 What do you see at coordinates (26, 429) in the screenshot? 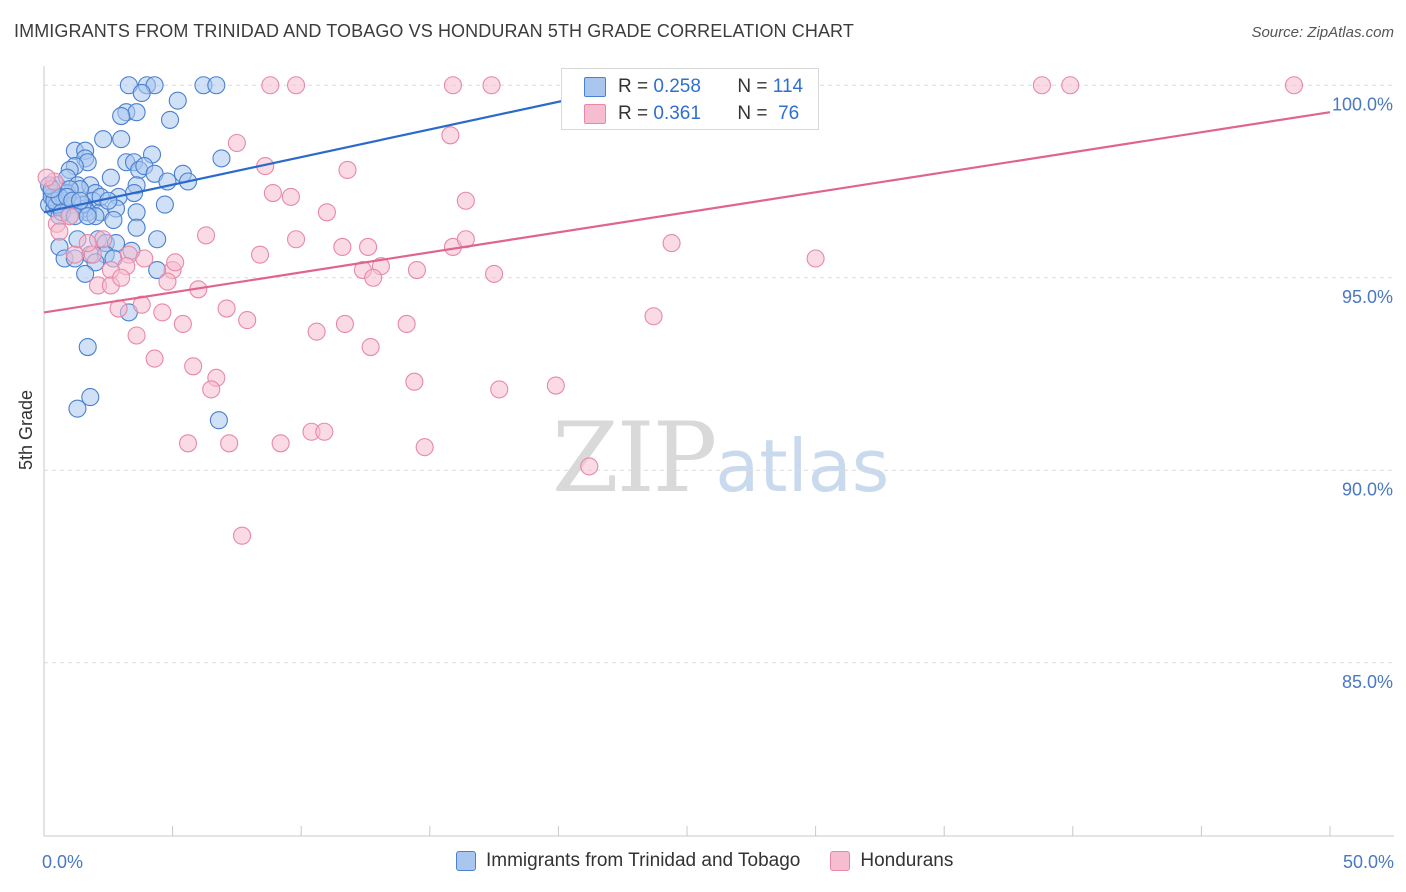
I see `y-axis-label: 5th Grade` at bounding box center [26, 429].